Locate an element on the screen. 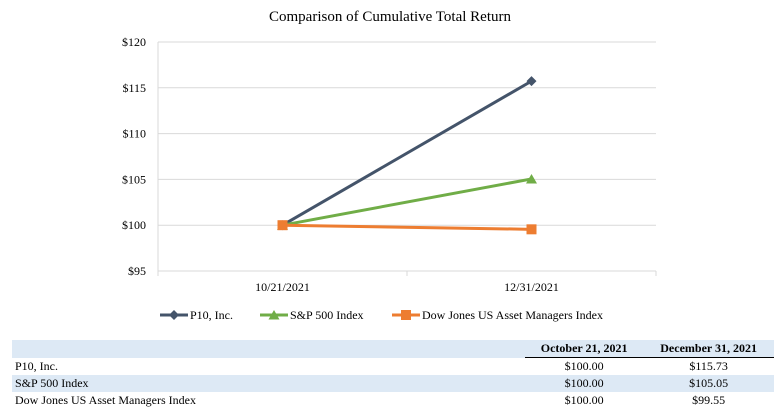  table-header-row: October 21, 2021 December 31, 2021 is located at coordinates (393, 349).